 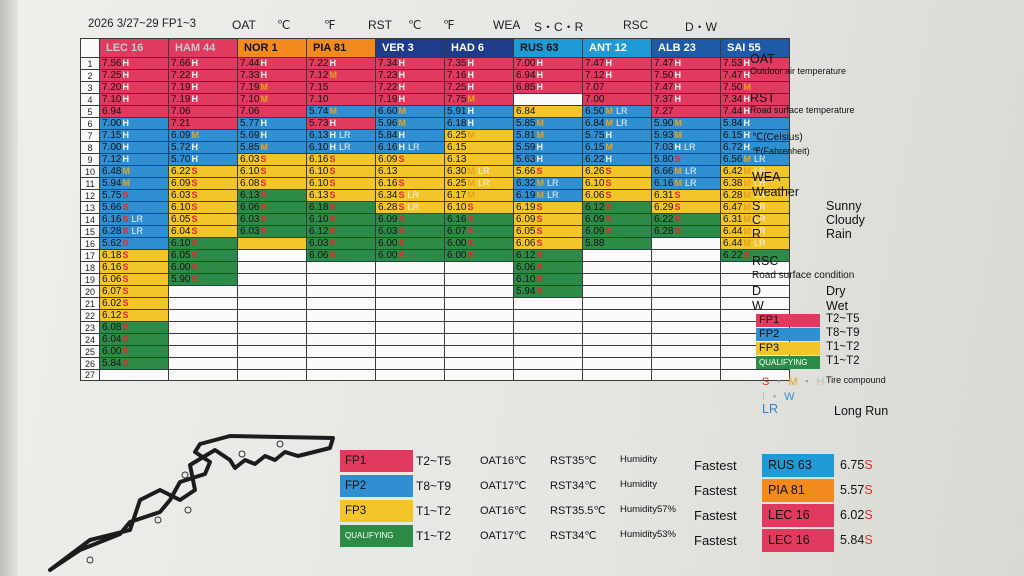 I want to click on lap-time: 6.06, so click(x=526, y=267).